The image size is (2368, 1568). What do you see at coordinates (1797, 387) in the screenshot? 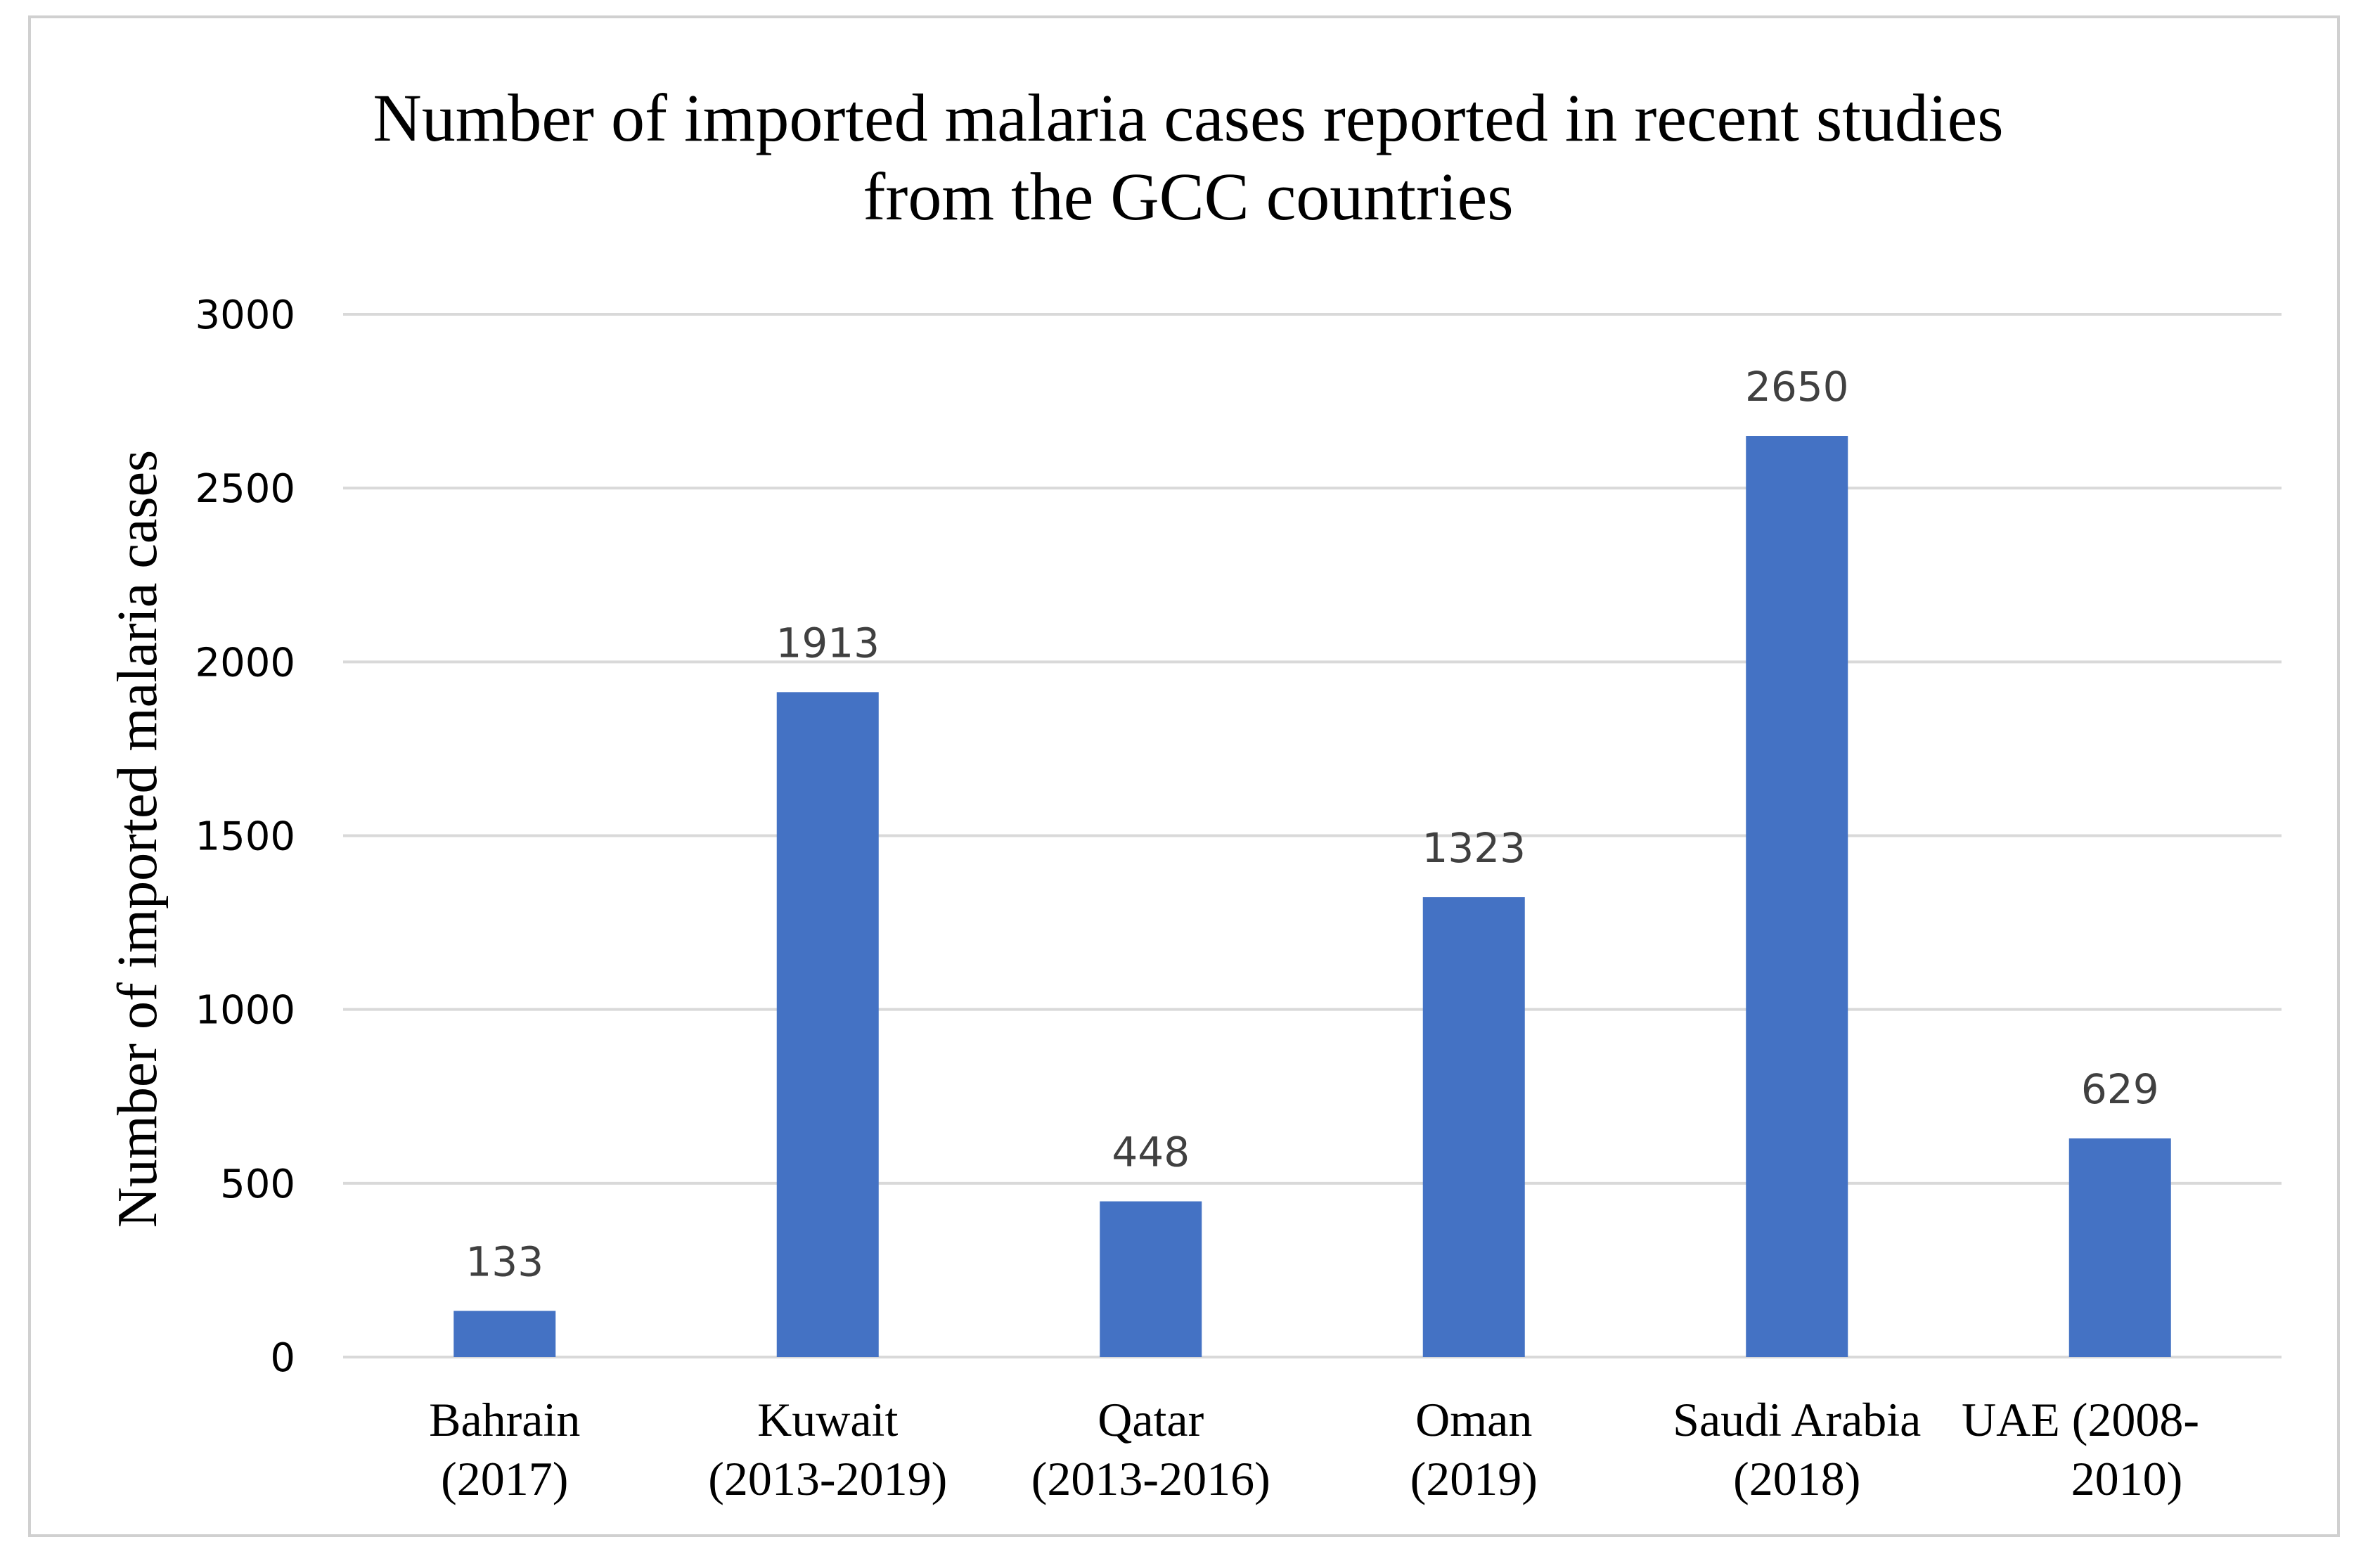
I see `data-label-4: 2650` at bounding box center [1797, 387].